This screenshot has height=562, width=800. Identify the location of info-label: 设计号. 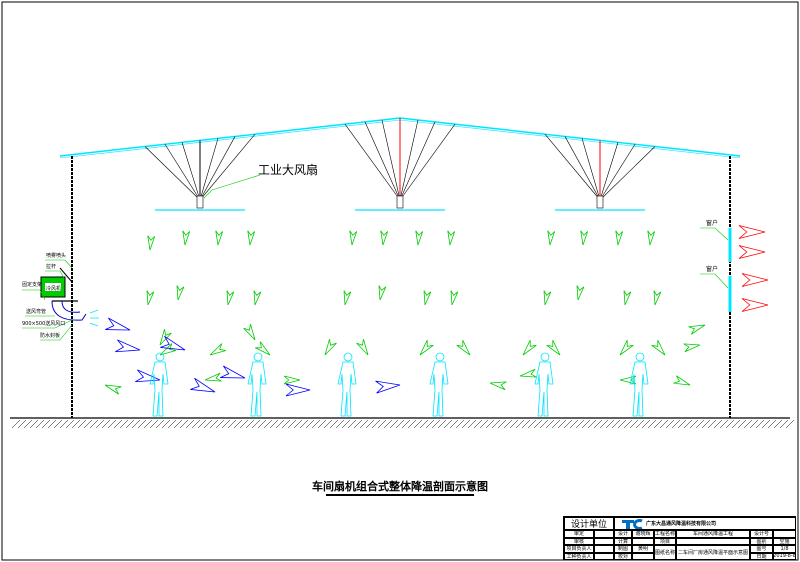
(761, 534).